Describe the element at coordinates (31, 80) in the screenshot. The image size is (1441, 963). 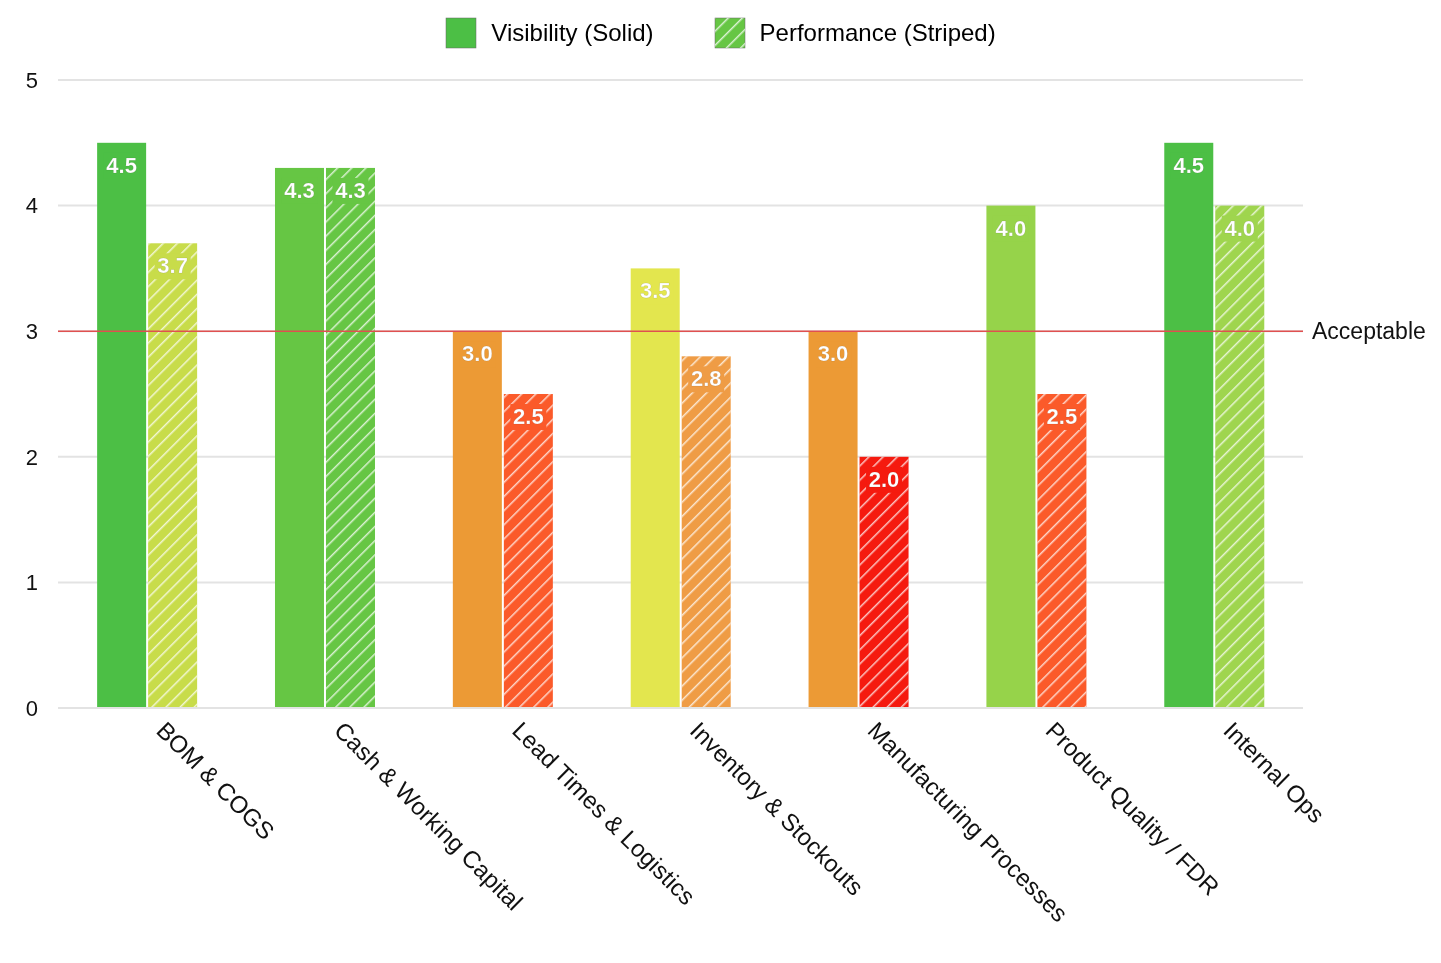
I see `y-tick-label: 5` at that location.